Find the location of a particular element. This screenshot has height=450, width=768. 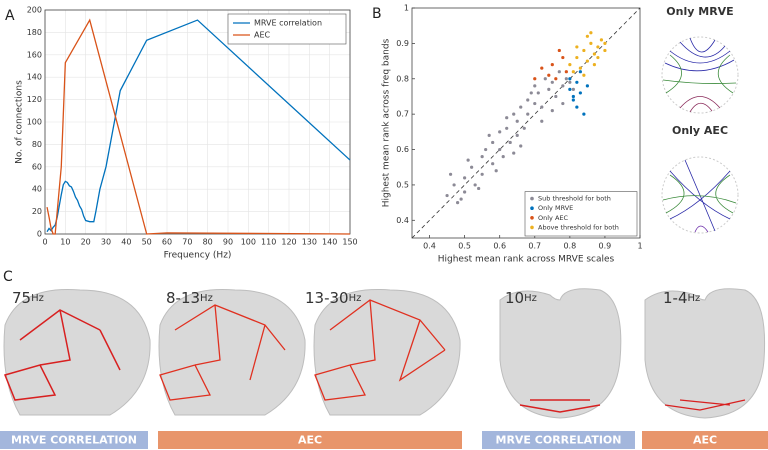

frequency-value: 8-13 is located at coordinates (183, 298).